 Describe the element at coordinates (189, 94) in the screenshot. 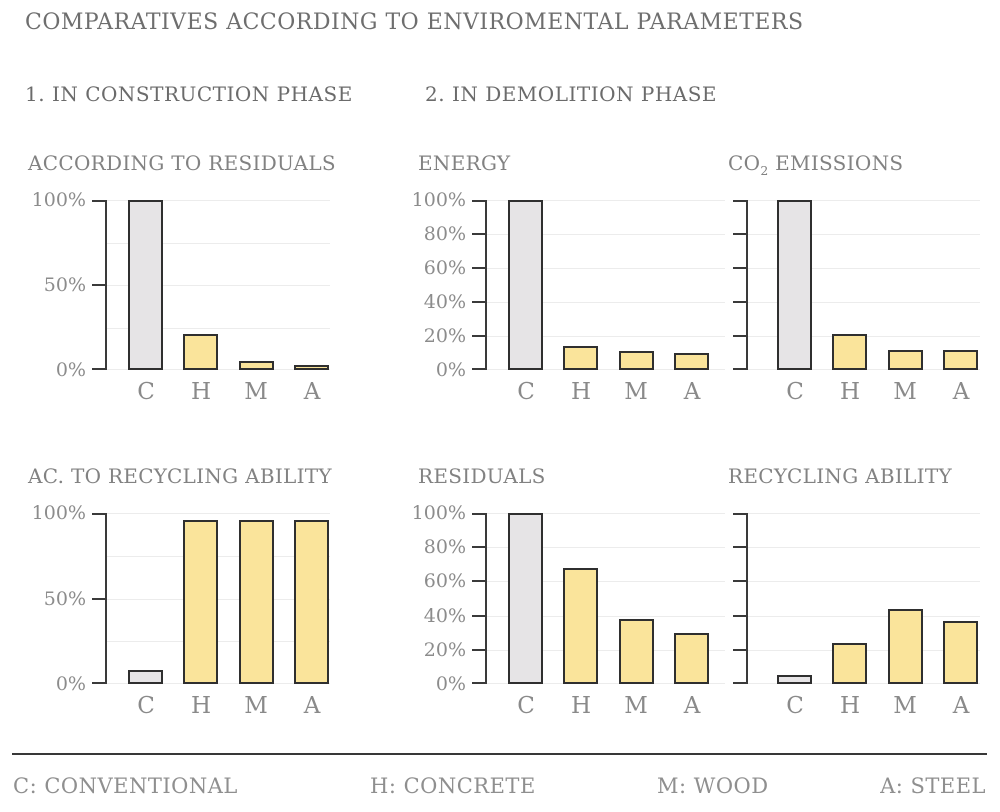

I see `section-heading-construction-phase: 1. IN CONSTRUCTION PHASE` at that location.